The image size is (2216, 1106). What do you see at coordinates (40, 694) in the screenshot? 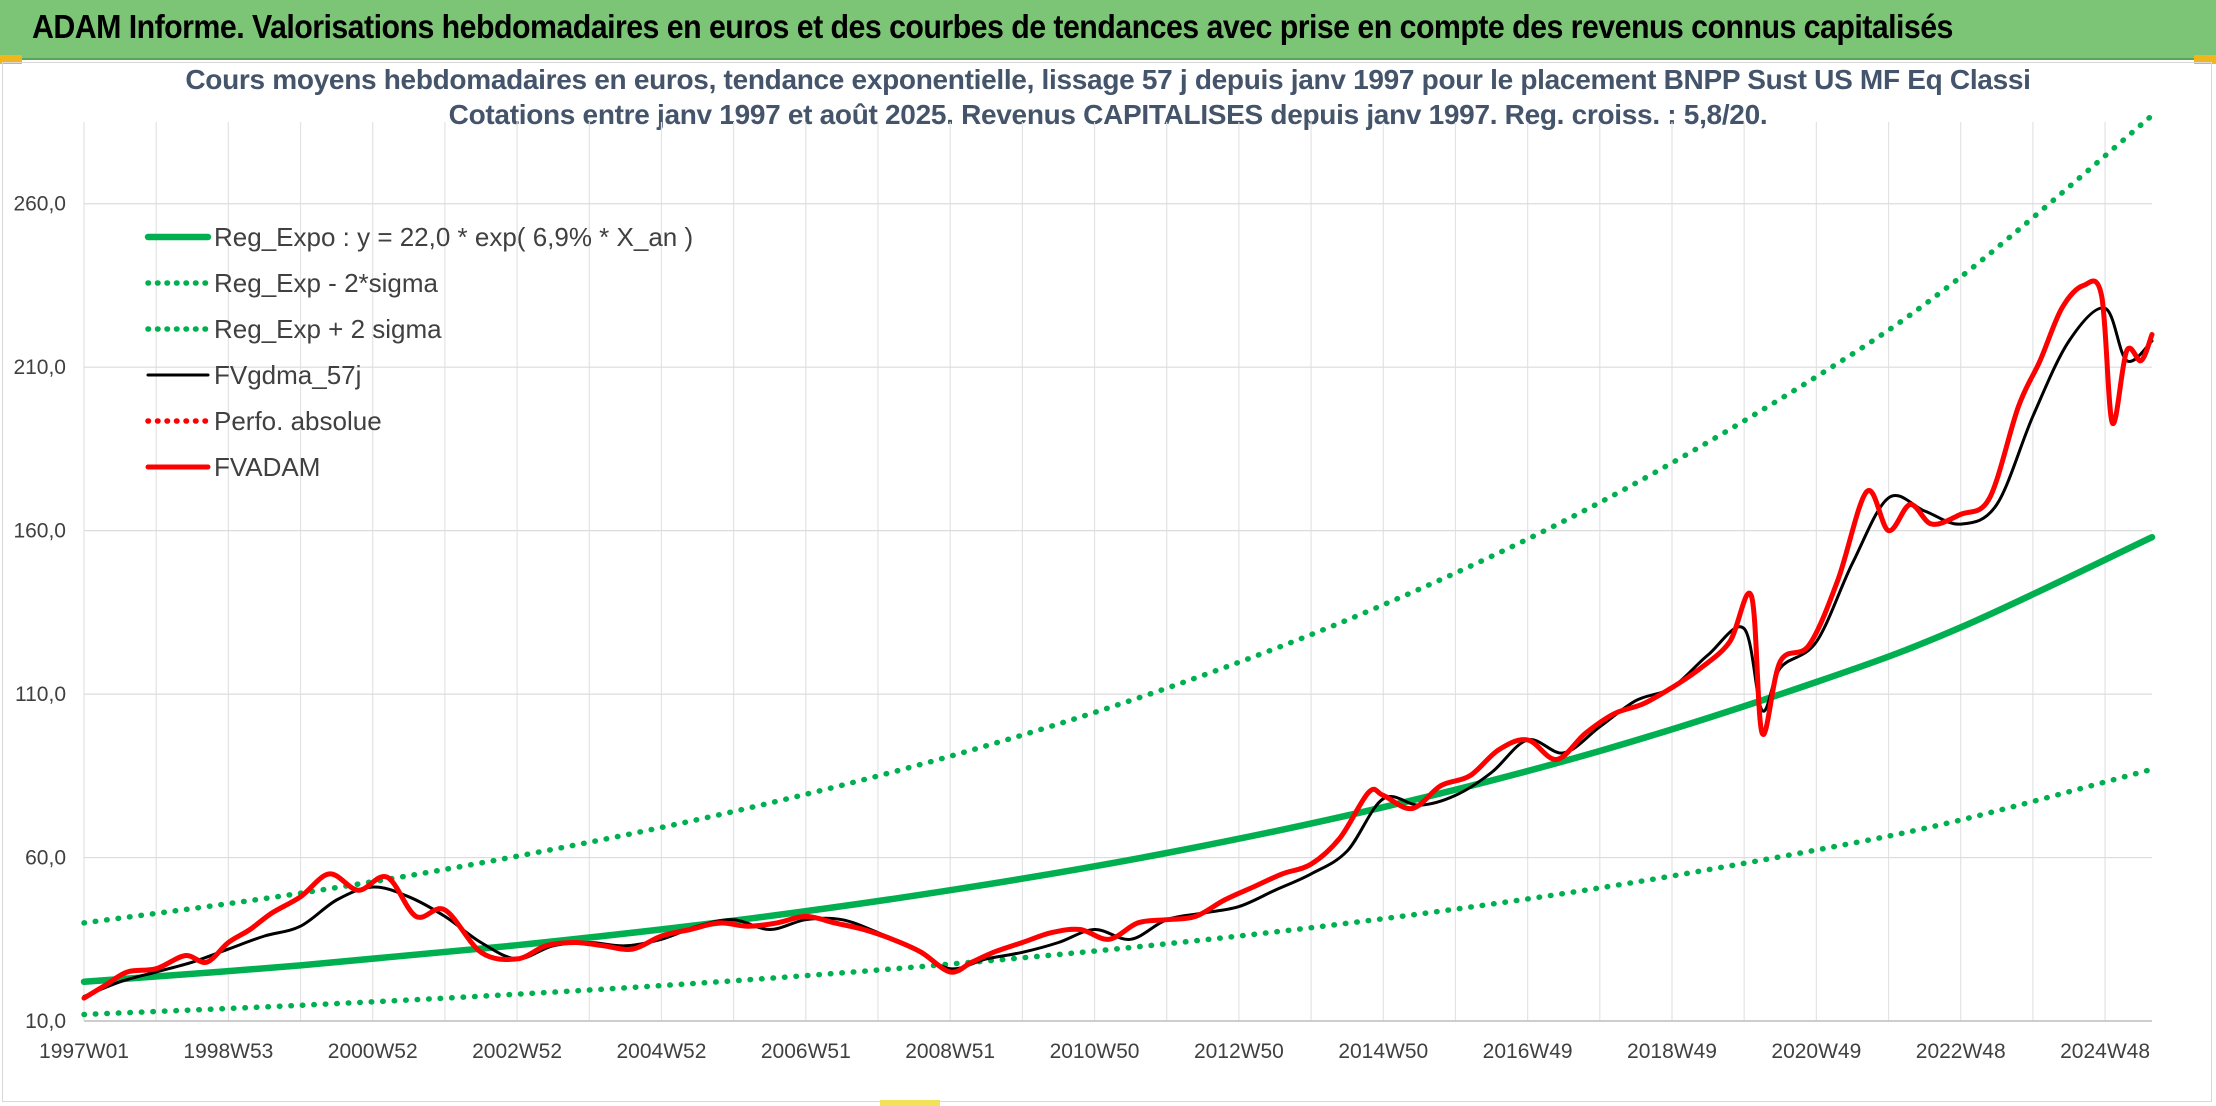
I see `y-tick-label: 110,0` at bounding box center [40, 694].